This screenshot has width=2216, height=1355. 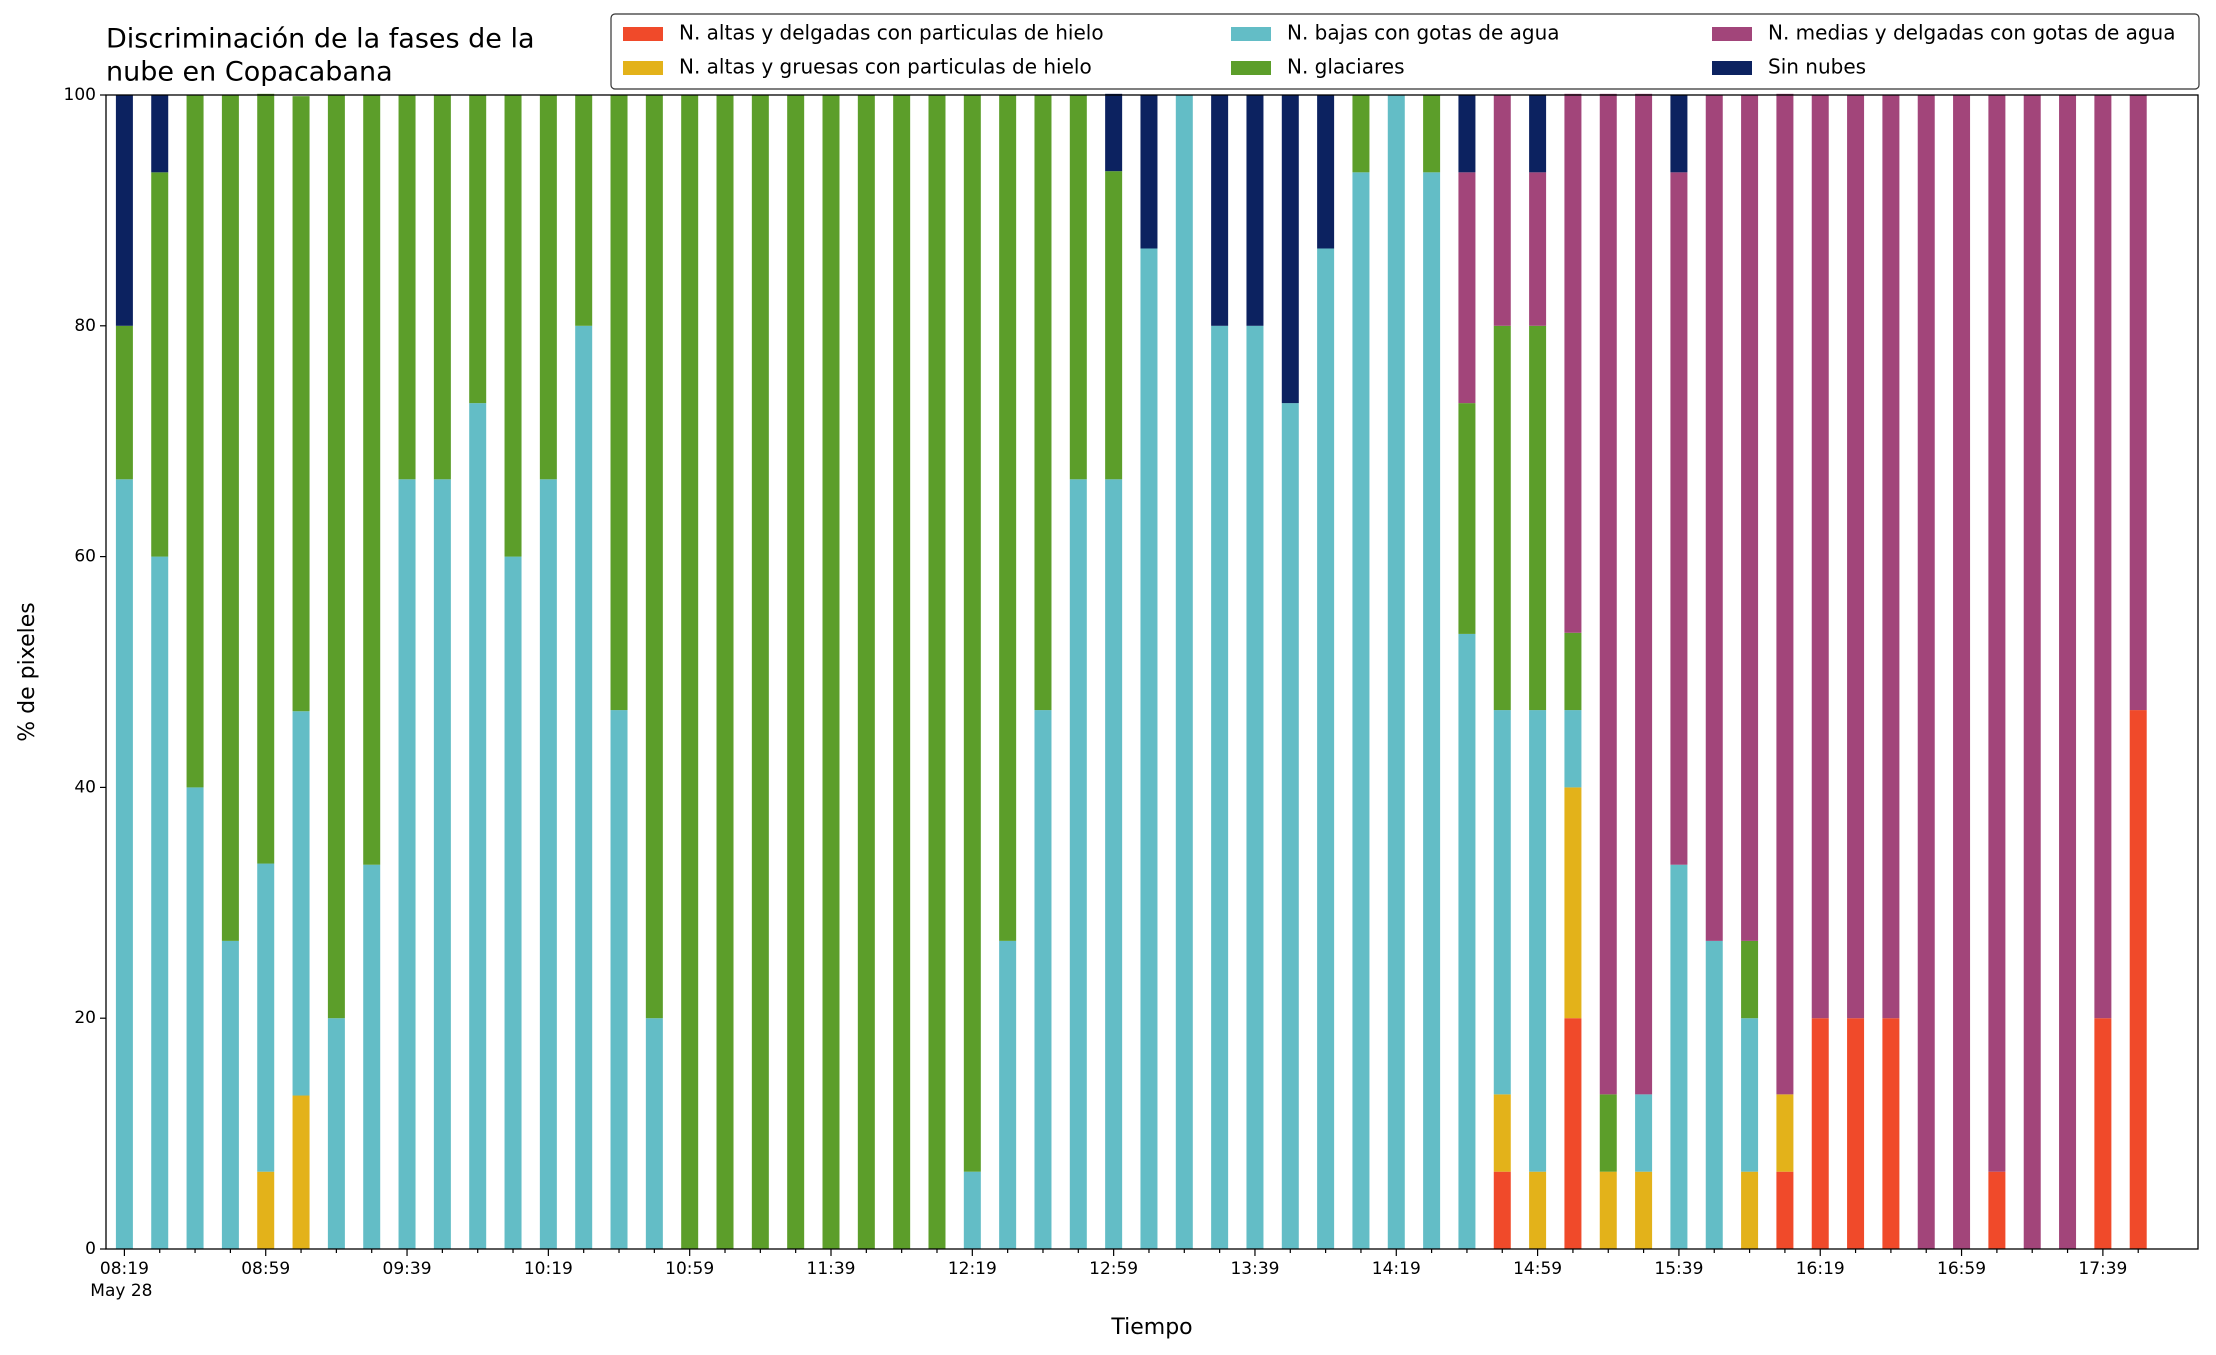 What do you see at coordinates (249, 72) in the screenshot?
I see `chart-title: nube en Copacabana` at bounding box center [249, 72].